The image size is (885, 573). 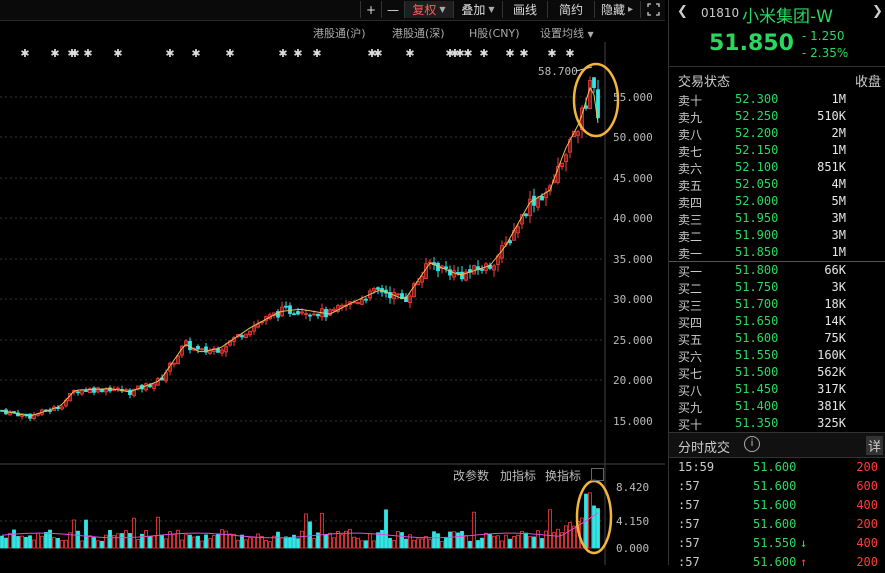 What do you see at coordinates (300, 525) in the screenshot?
I see `volume-ma-line` at bounding box center [300, 525].